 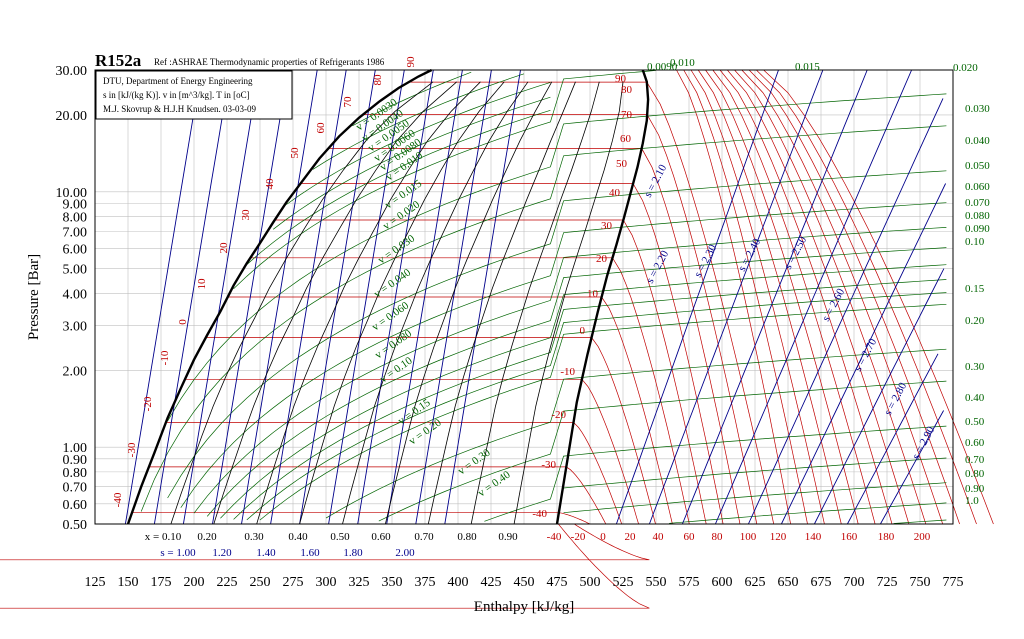 What do you see at coordinates (321, 128) in the screenshot?
I see `temperature-left-label: 60` at bounding box center [321, 128].